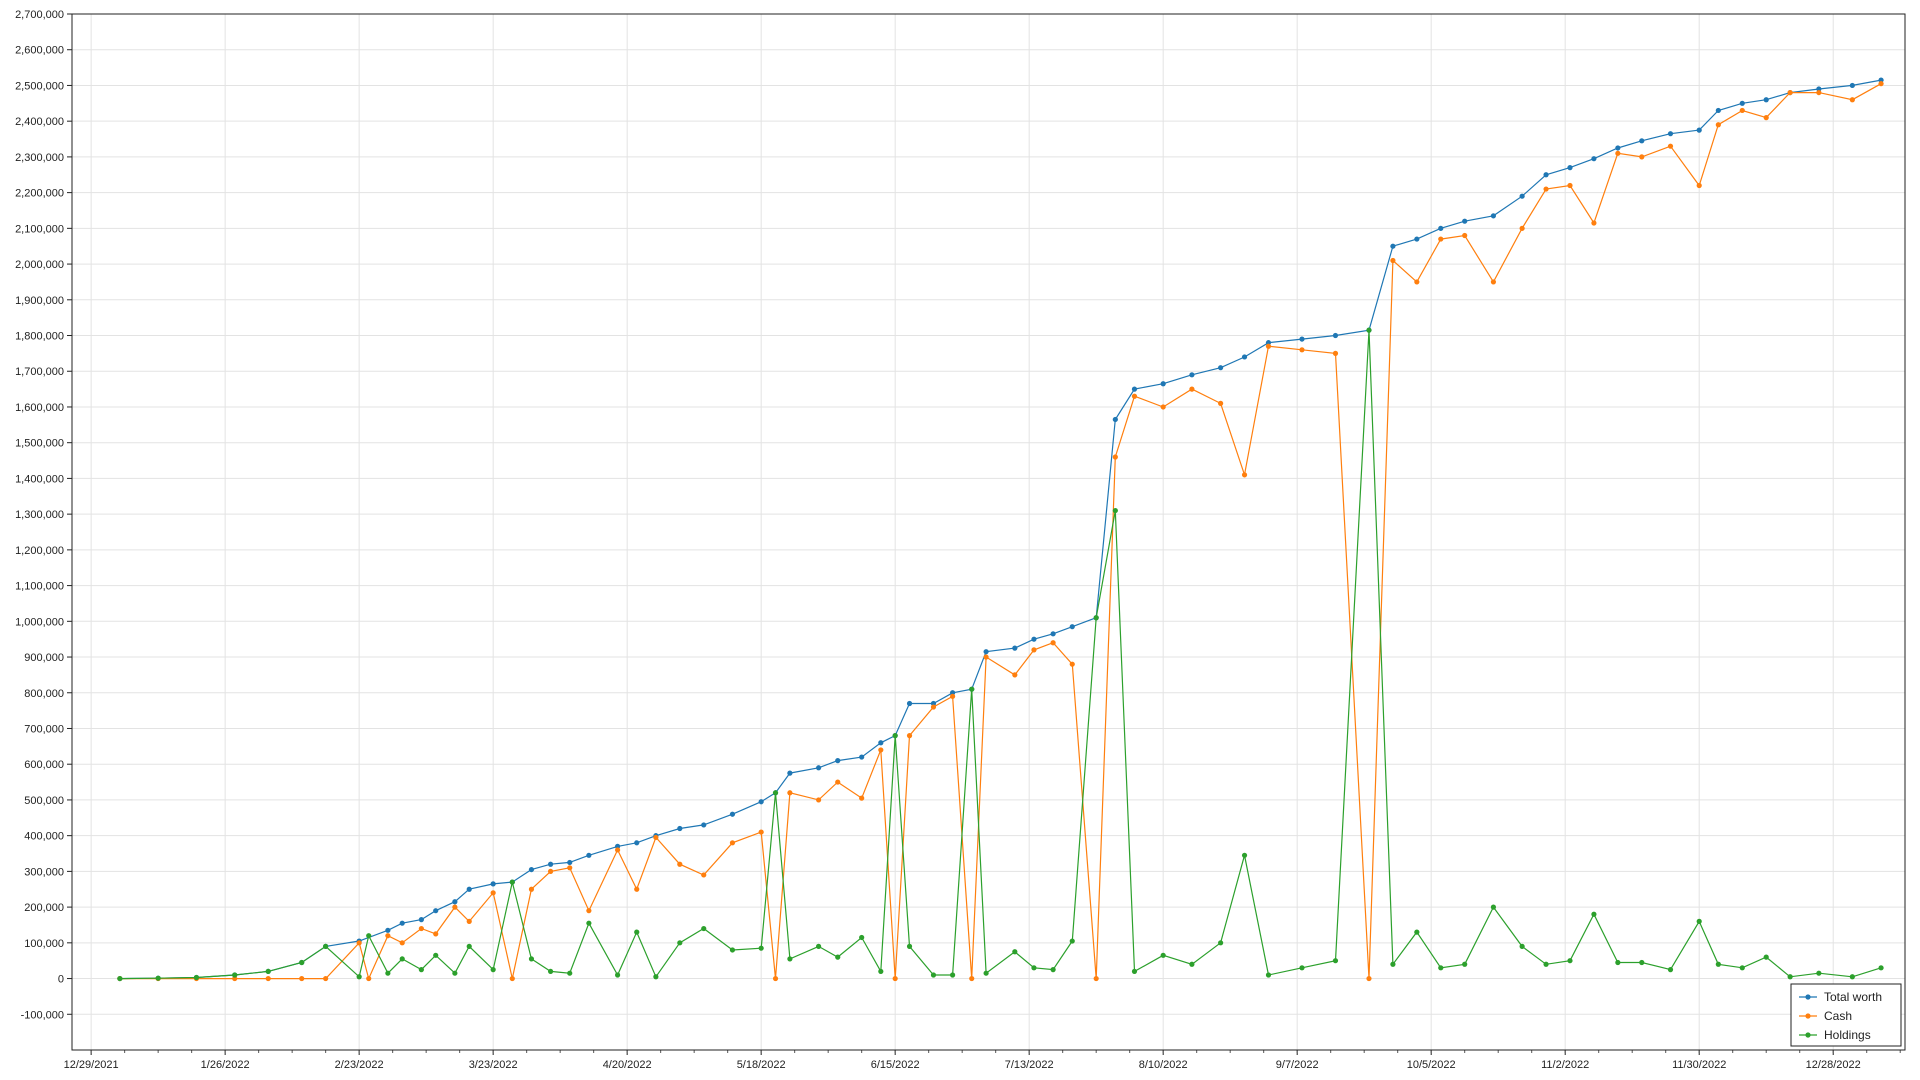  Describe the element at coordinates (61, 980) in the screenshot. I see `y-tick-label: 0` at that location.